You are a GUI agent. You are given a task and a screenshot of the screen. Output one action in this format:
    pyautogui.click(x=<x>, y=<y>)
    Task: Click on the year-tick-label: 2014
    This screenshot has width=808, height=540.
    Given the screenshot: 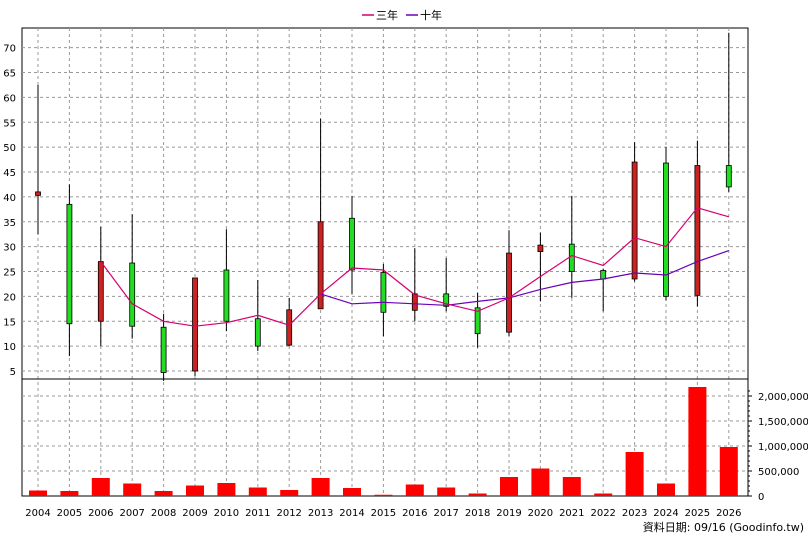 What is the action you would take?
    pyautogui.click(x=351, y=513)
    